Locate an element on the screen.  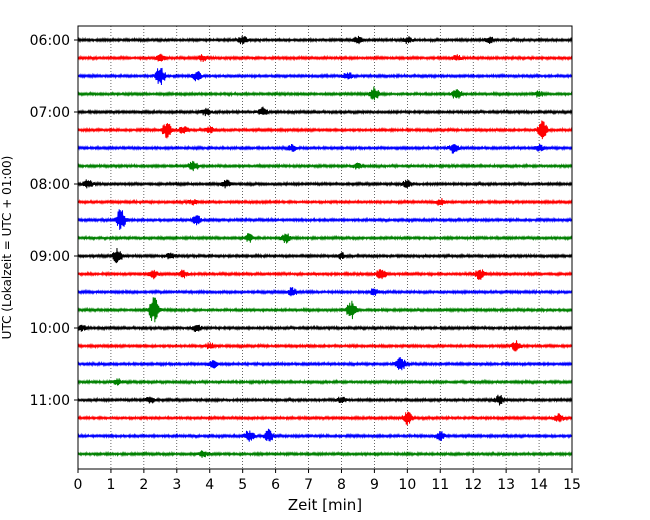
x-tick-label: 1 is located at coordinates (110, 485).